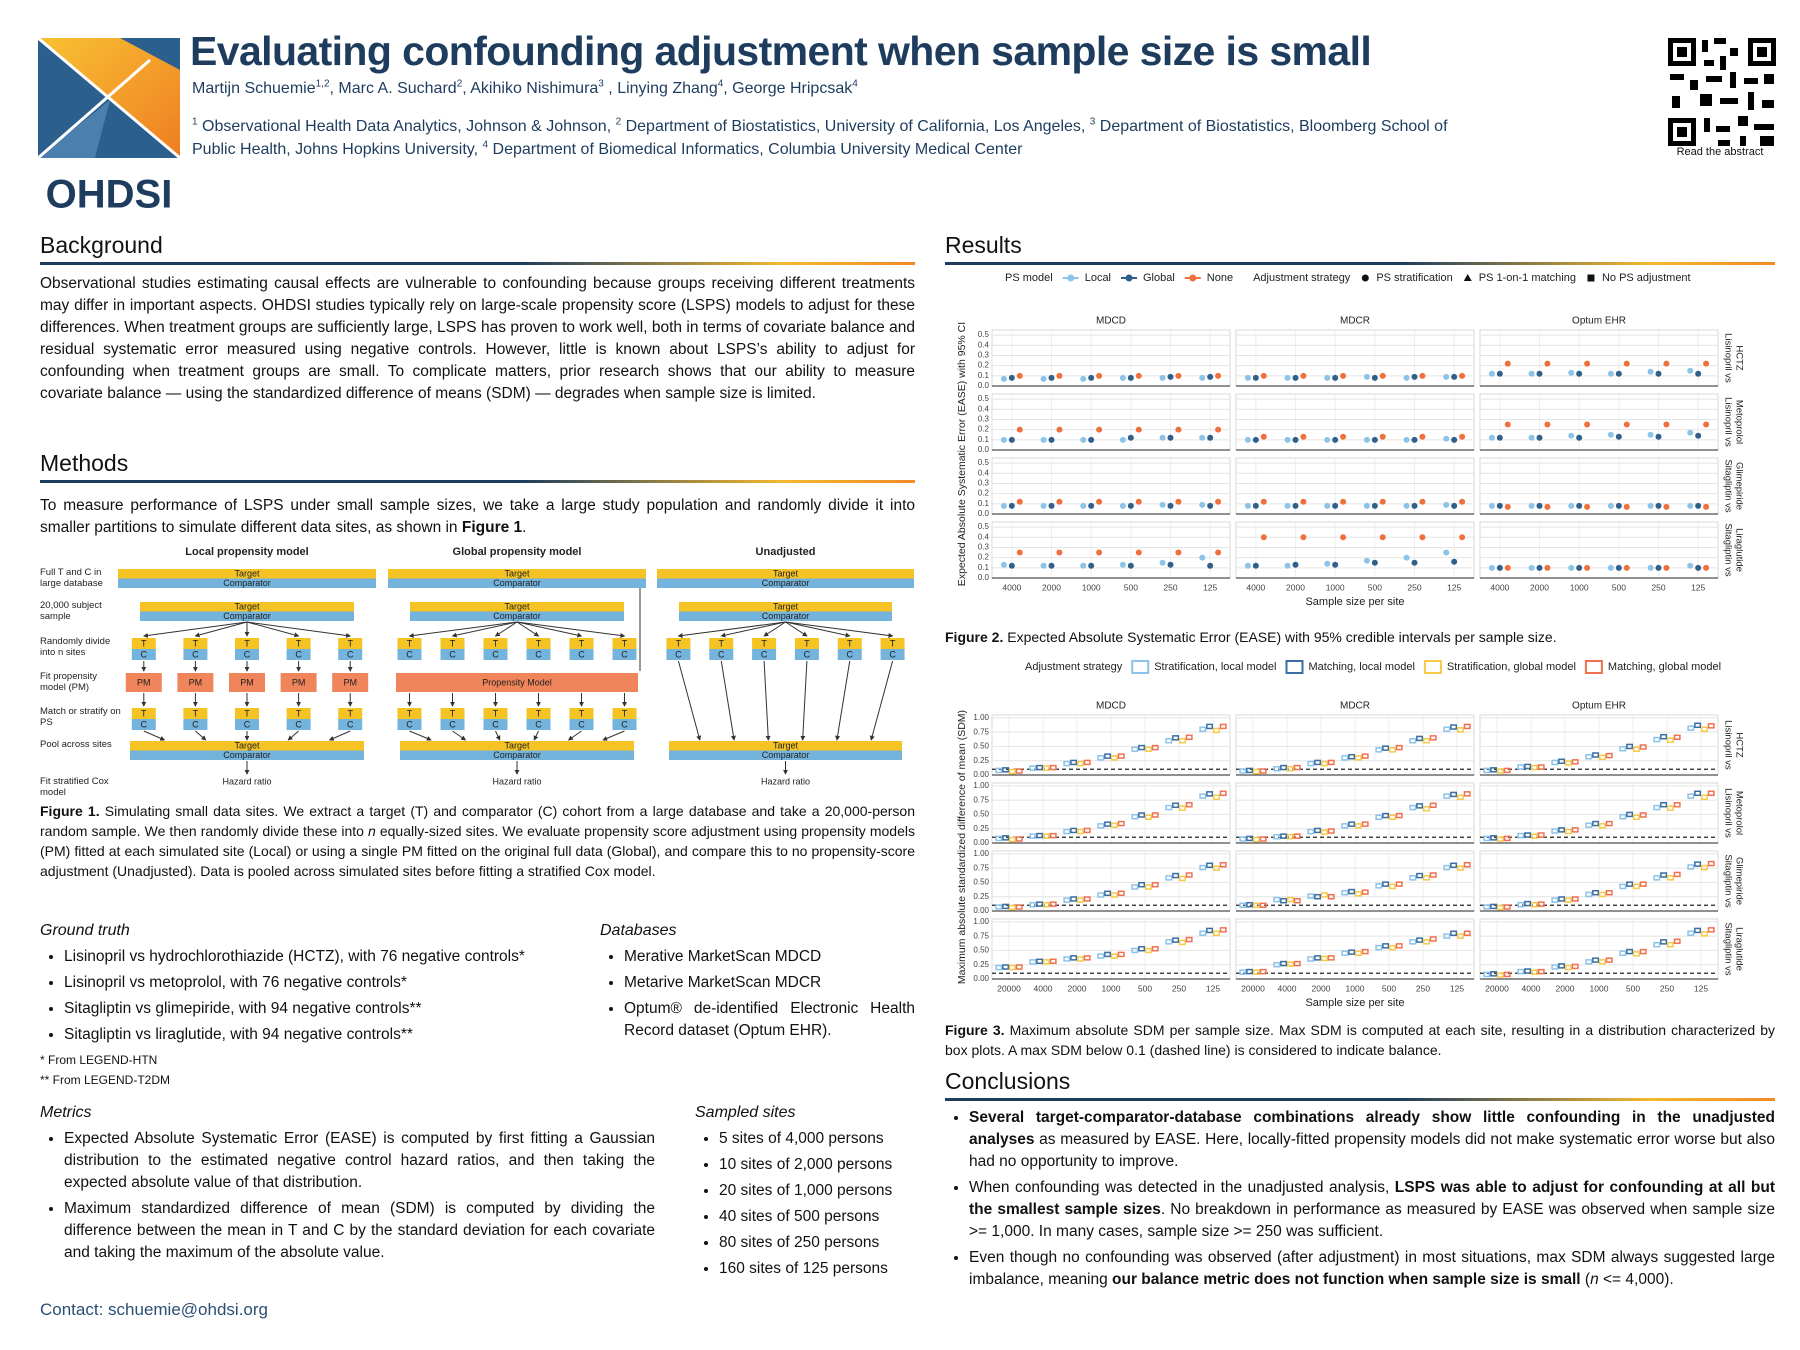 Image resolution: width=1800 pixels, height=1350 pixels. Describe the element at coordinates (254, 88) in the screenshot. I see `text-run: Martijn Schuemie` at that location.